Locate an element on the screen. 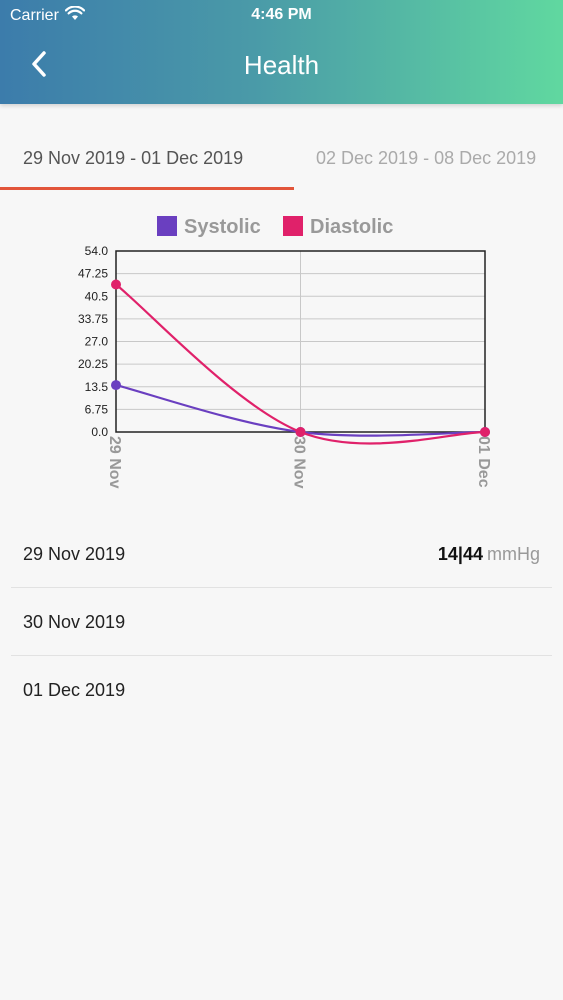 This screenshot has height=1000, width=563. reading-date: 30 Nov 2019 is located at coordinates (74, 622).